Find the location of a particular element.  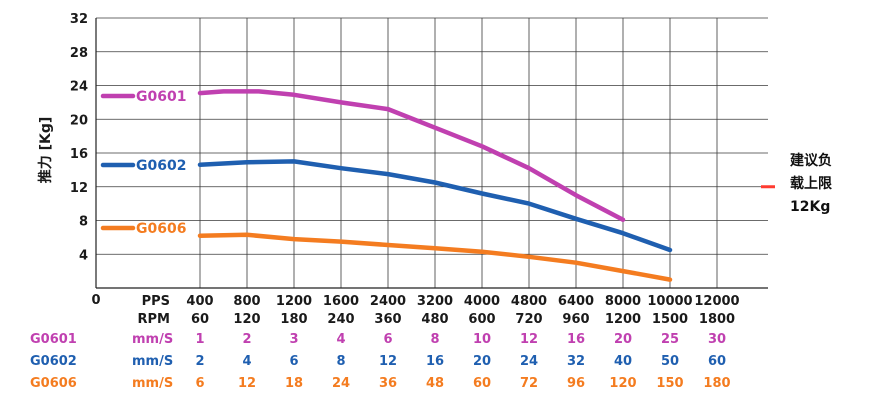

pps-row-label: PPS is located at coordinates (156, 301).